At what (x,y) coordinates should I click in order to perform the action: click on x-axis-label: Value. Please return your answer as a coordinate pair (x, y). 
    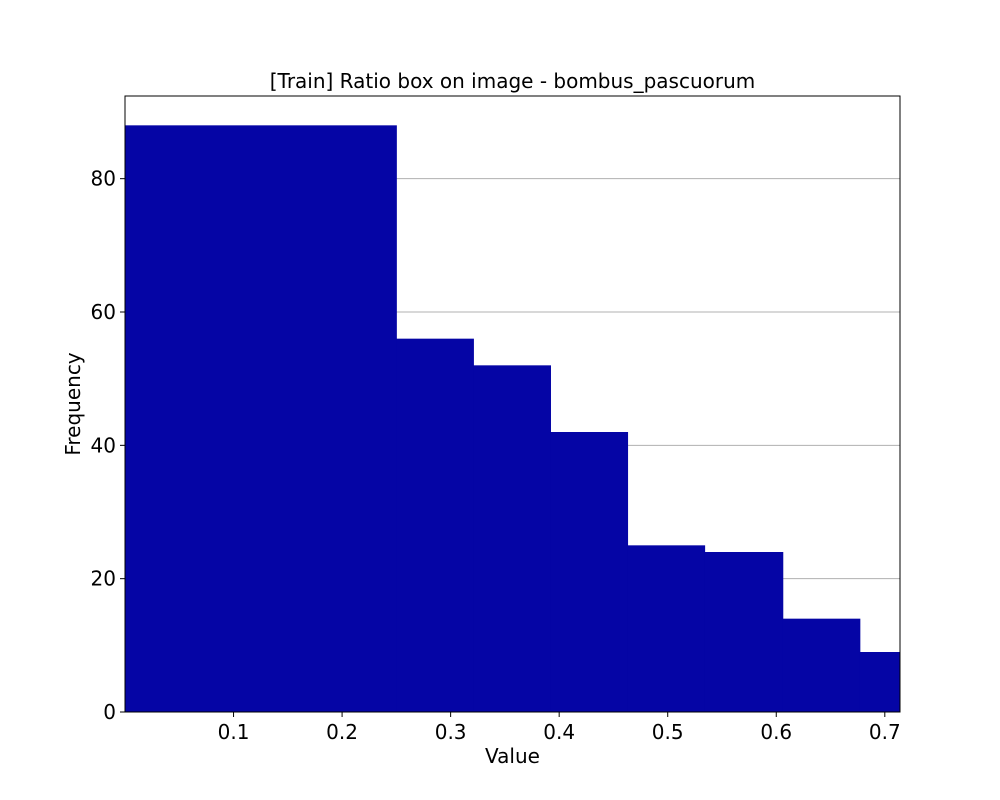
    Looking at the image, I should click on (512, 756).